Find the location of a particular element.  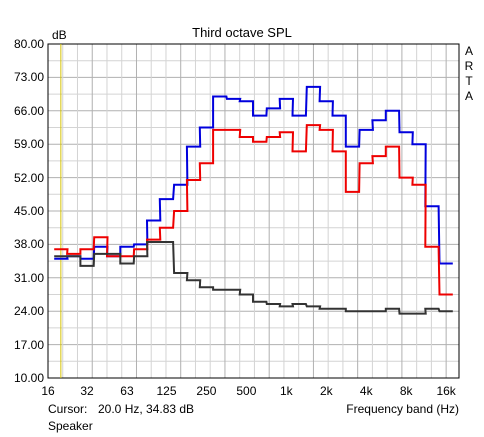

brand-letter: T is located at coordinates (469, 81).